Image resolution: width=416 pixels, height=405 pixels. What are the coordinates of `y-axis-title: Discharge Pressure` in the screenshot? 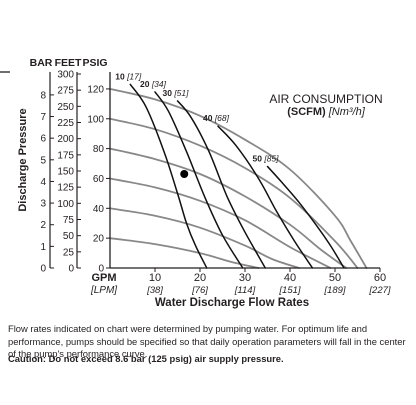 It's located at (23, 159).